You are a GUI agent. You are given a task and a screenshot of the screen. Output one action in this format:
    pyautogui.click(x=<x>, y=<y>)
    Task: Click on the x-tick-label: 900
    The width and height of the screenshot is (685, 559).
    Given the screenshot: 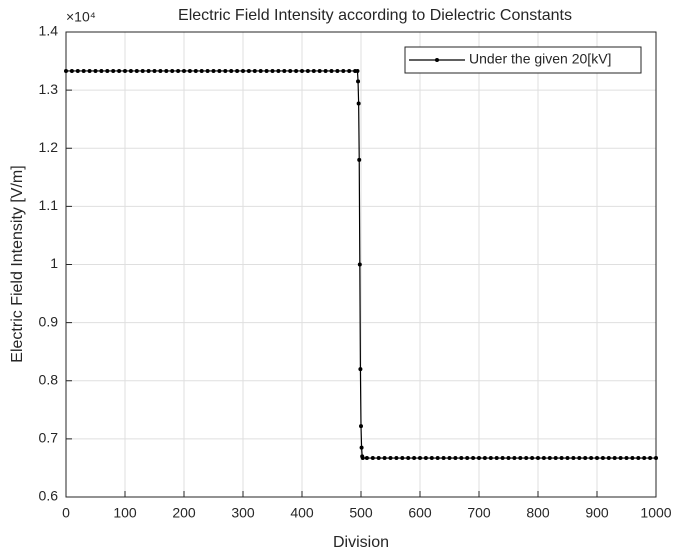 What is the action you would take?
    pyautogui.click(x=597, y=513)
    